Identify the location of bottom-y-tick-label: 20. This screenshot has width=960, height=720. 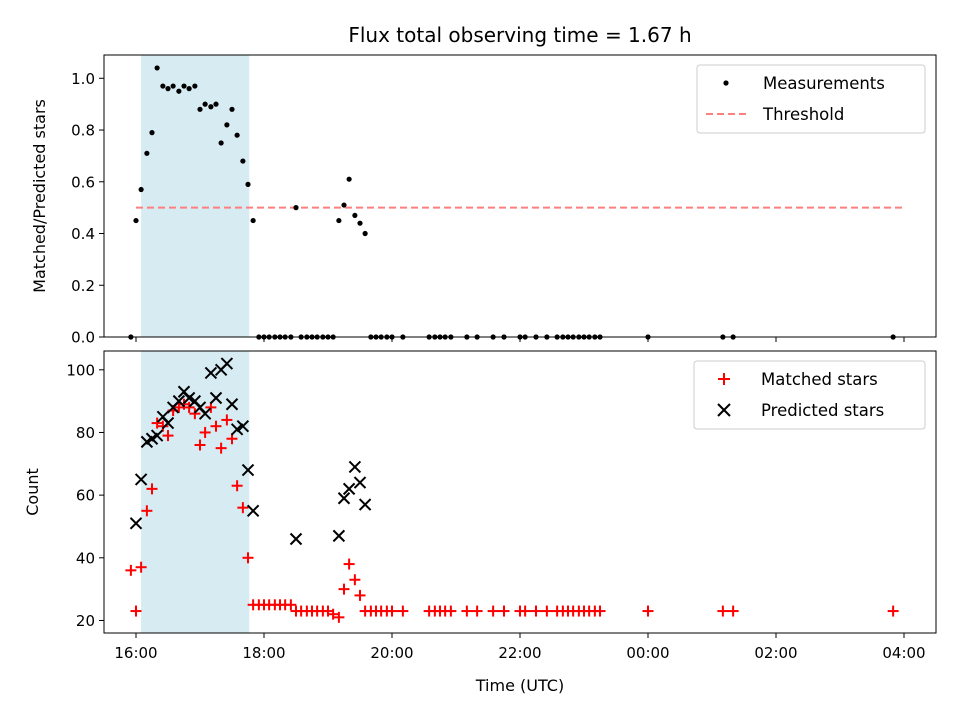
(85, 621).